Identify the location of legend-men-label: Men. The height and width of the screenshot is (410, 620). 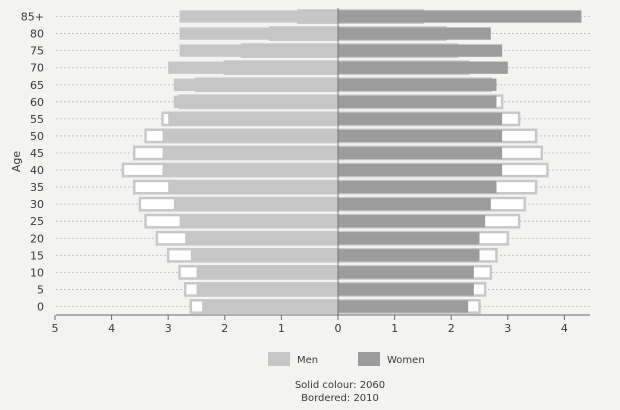
(307, 360).